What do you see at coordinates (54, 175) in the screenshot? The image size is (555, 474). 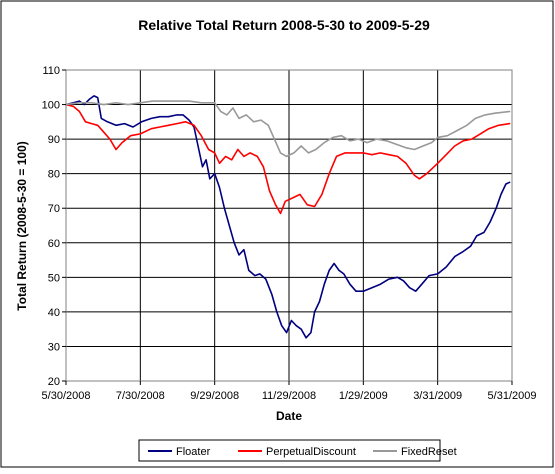 I see `y-tick-label: 80` at bounding box center [54, 175].